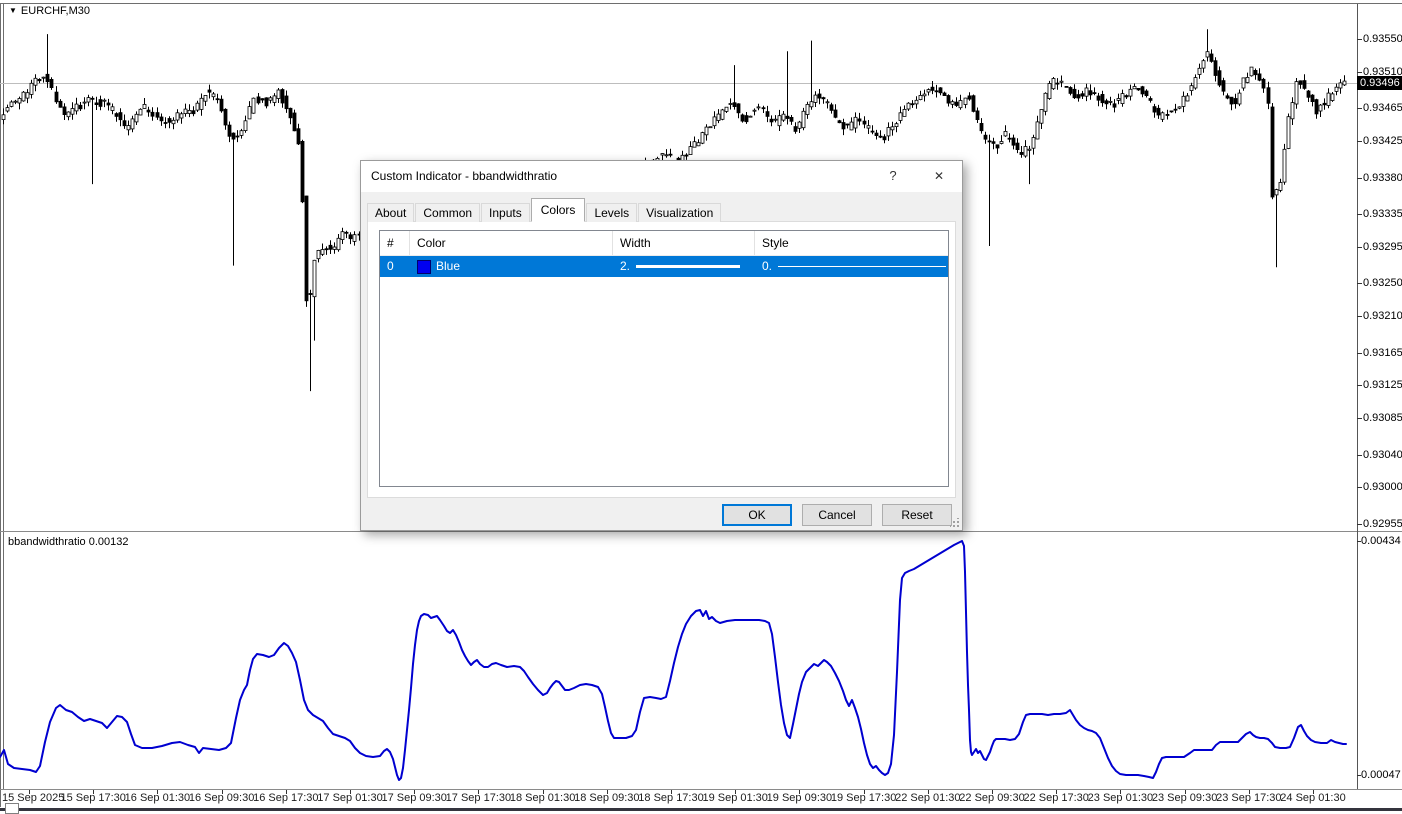 Image resolution: width=1402 pixels, height=814 pixels. I want to click on tab-visualization: Visualization, so click(680, 212).